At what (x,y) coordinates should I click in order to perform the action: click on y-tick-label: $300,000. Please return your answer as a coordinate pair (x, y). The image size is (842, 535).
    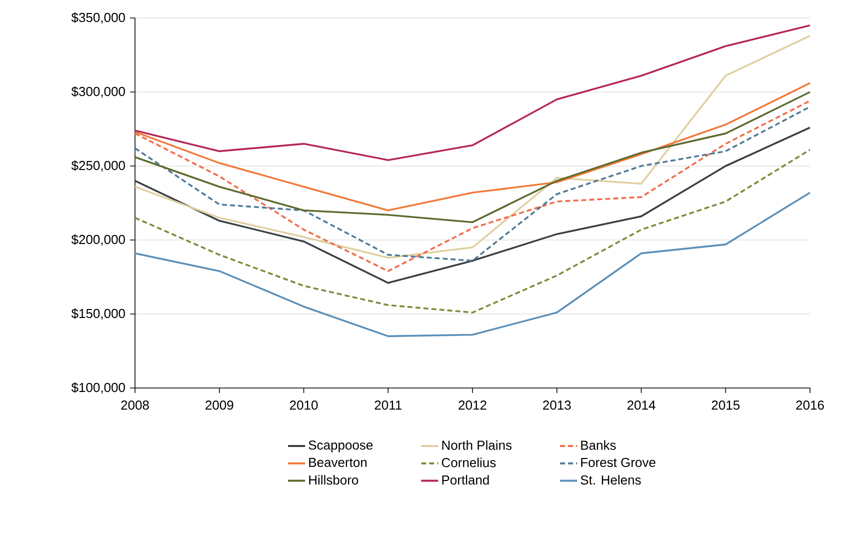
    Looking at the image, I should click on (98, 92).